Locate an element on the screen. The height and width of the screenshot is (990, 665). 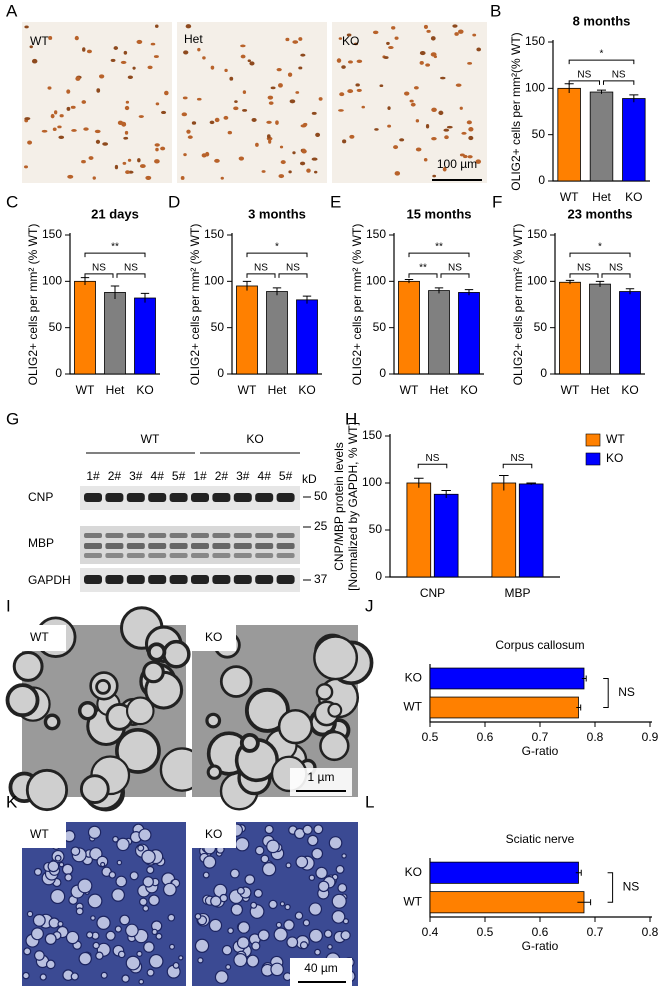
x-tick-label: KO is located at coordinates (633, 197).